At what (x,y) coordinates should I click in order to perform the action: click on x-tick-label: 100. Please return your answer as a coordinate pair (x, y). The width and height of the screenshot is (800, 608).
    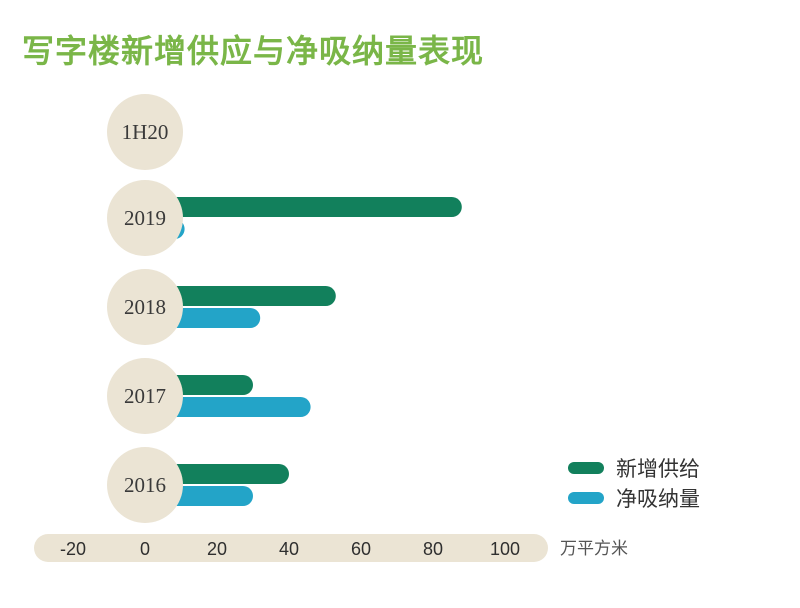
    Looking at the image, I should click on (505, 549).